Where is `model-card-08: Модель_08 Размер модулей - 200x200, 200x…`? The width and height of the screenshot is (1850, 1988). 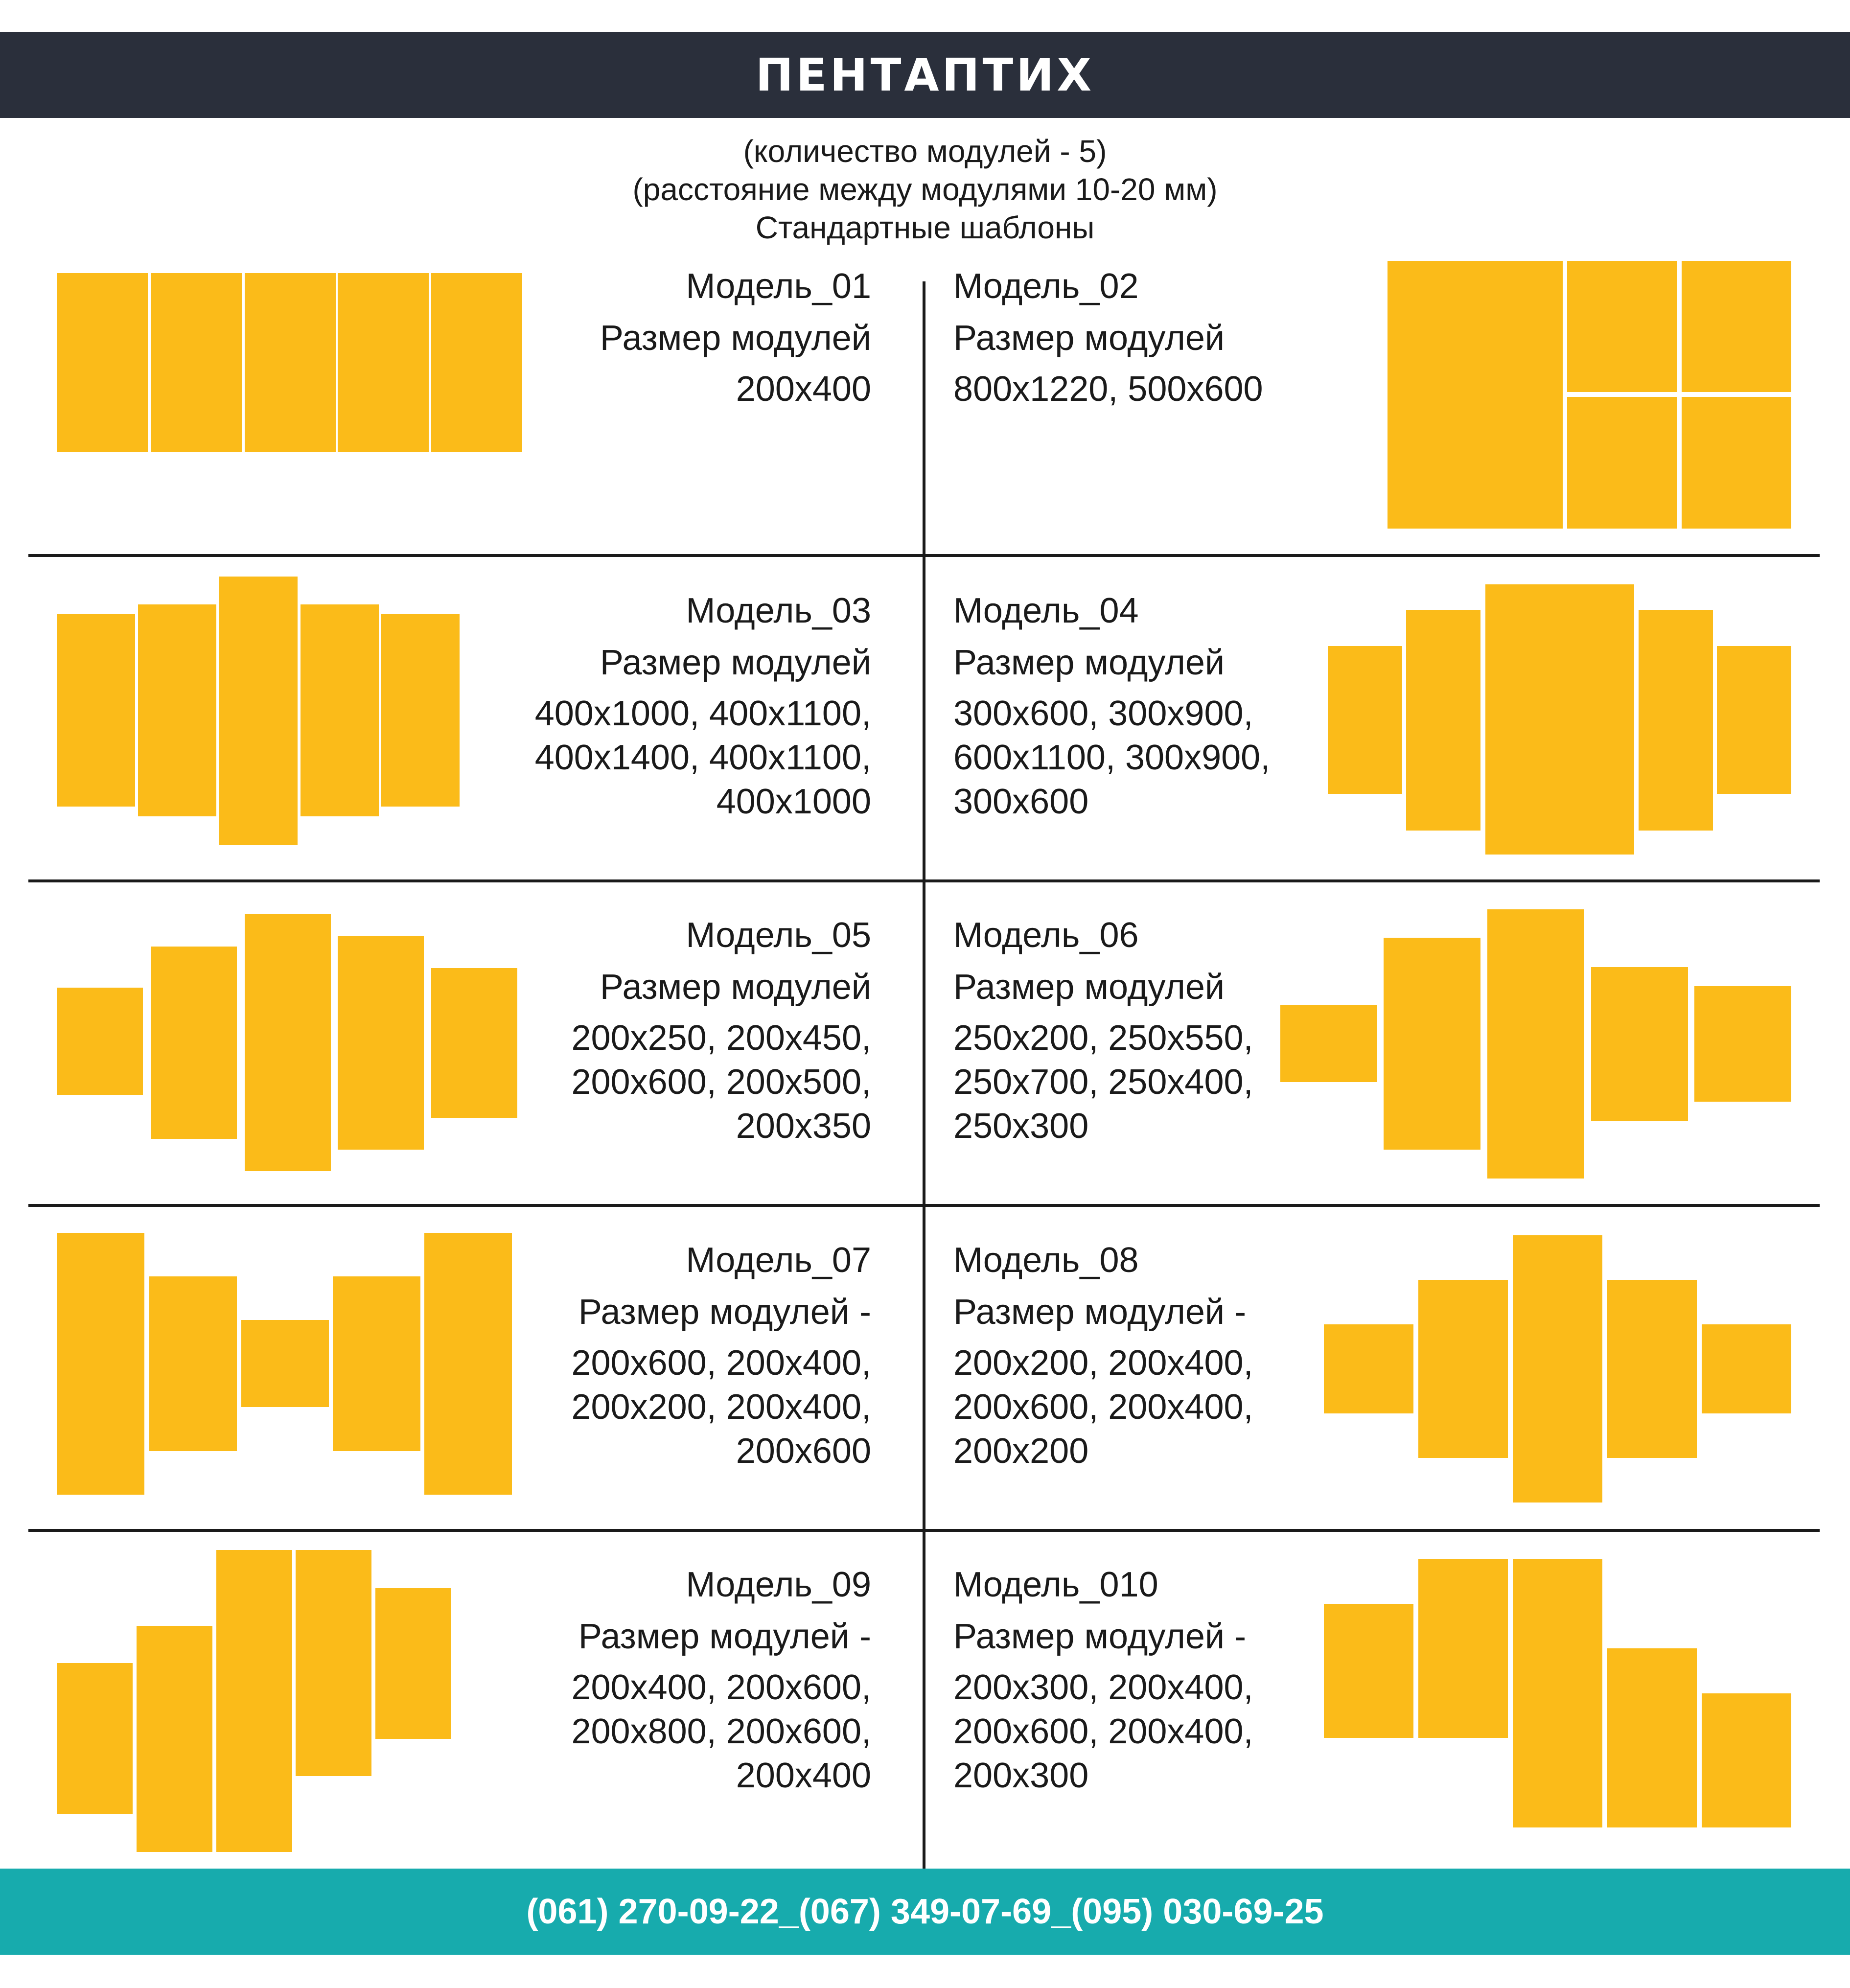 model-card-08: Модель_08 Размер модулей - 200x200, 200x… is located at coordinates (1103, 1355).